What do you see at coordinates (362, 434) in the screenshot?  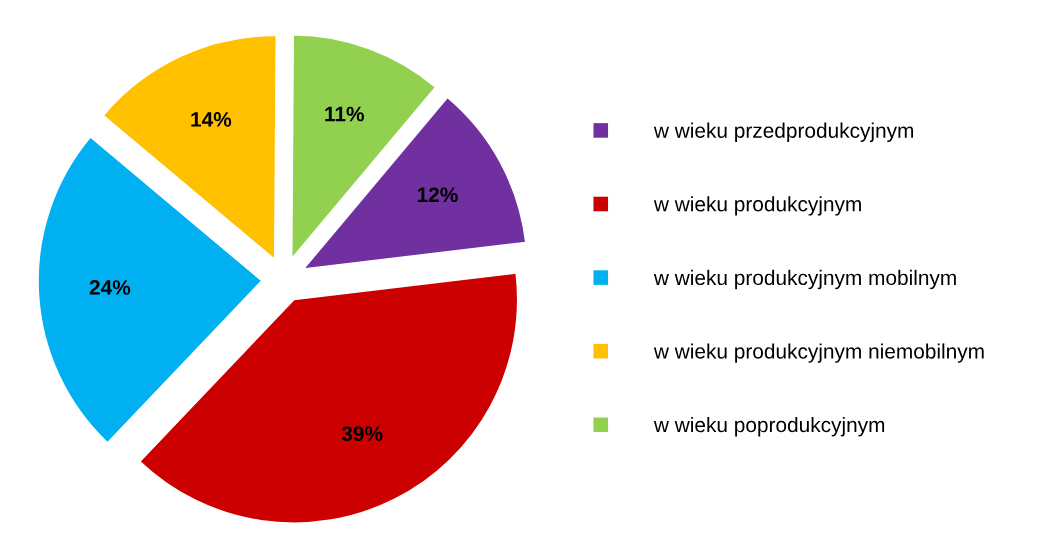 I see `data-label: 39%` at bounding box center [362, 434].